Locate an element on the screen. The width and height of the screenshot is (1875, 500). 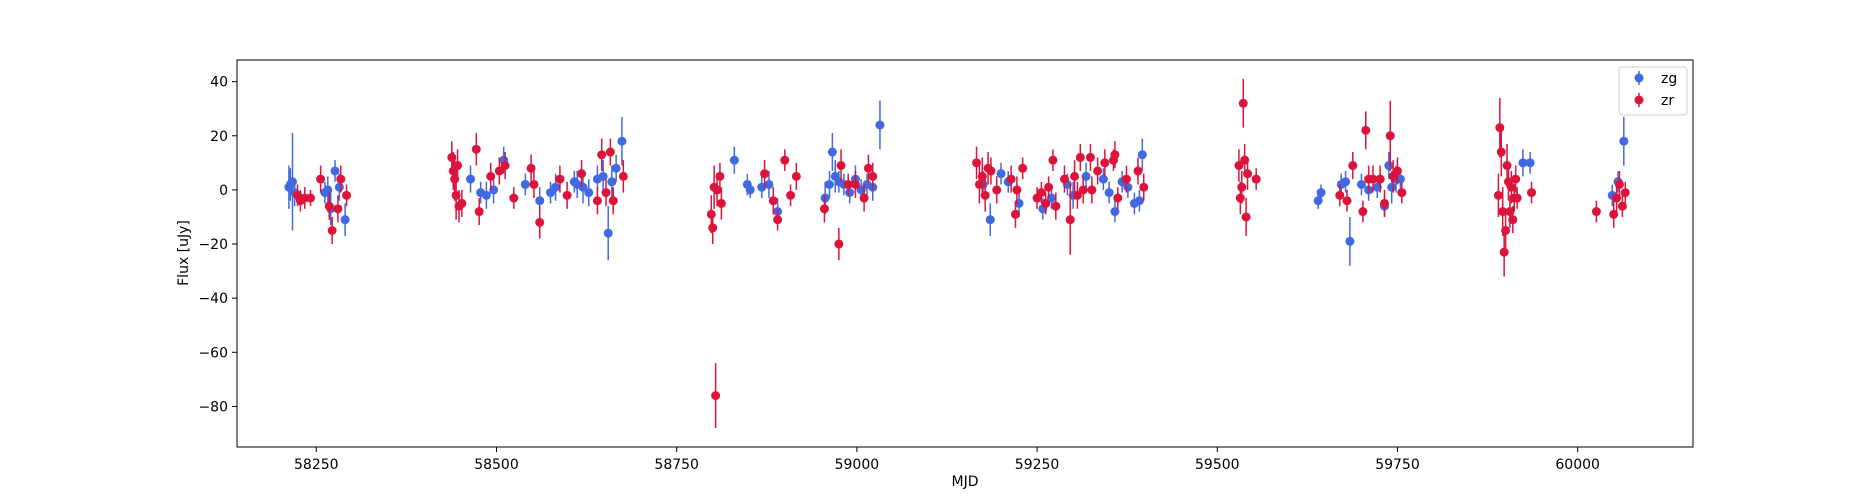
legend-zg-marker is located at coordinates (1639, 78).